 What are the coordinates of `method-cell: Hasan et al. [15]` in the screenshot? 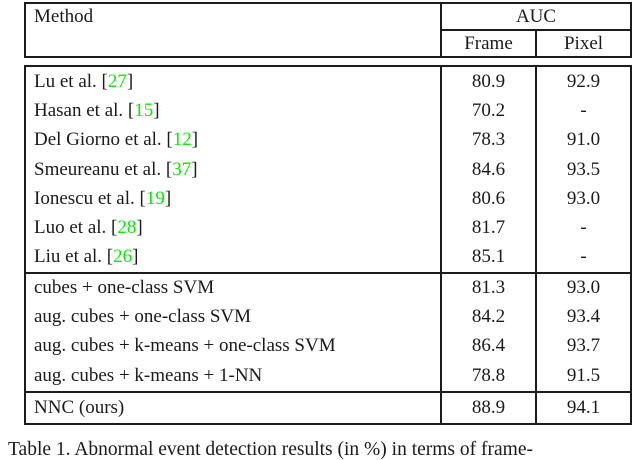 It's located at (234, 111).